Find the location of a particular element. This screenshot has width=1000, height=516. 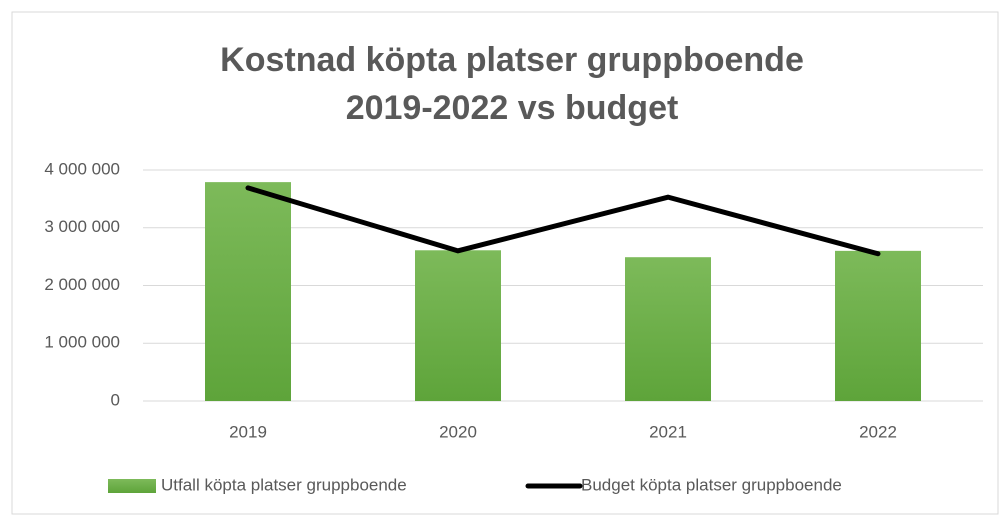

y-tick-label: 2 000 000 is located at coordinates (82, 284).